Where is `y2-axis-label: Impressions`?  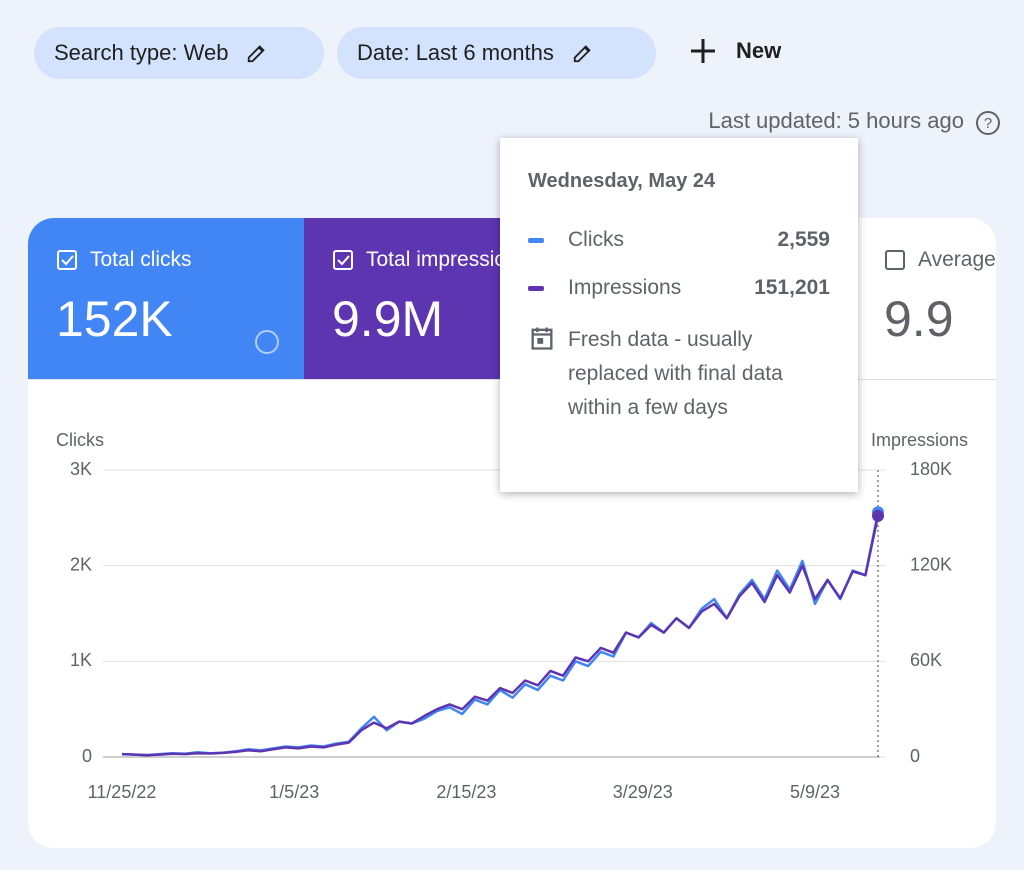 y2-axis-label: Impressions is located at coordinates (919, 440).